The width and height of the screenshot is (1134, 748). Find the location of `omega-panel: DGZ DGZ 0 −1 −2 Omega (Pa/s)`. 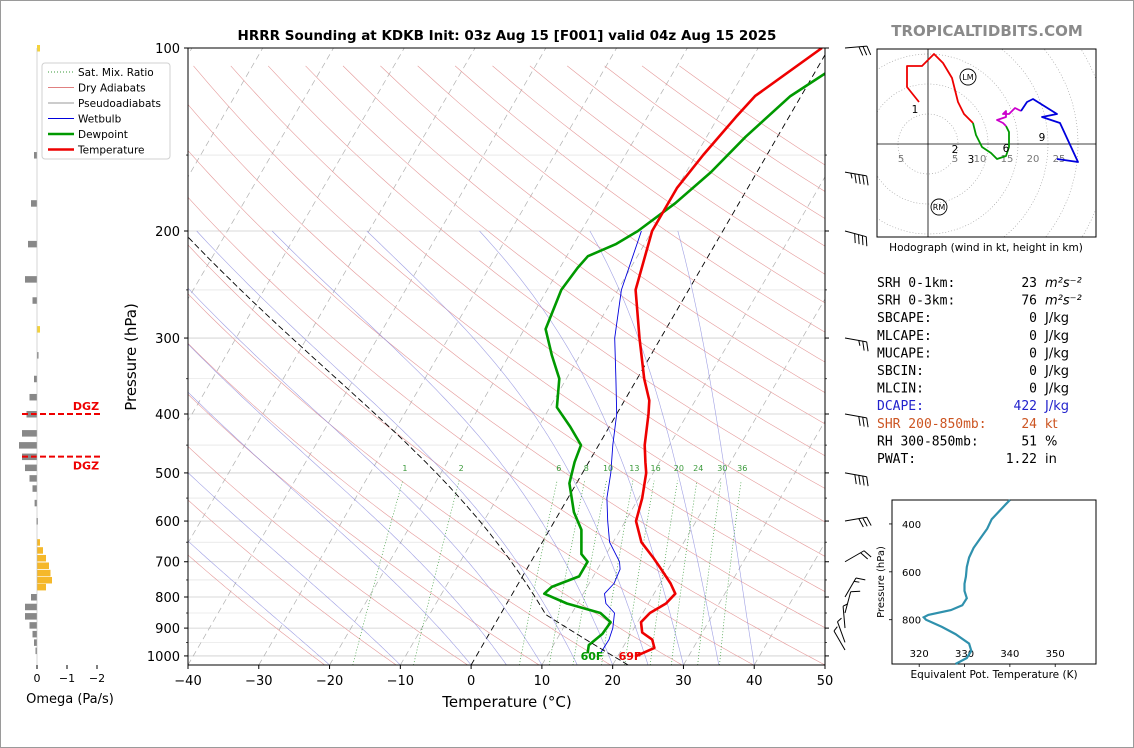

omega-panel: DGZ DGZ 0 −1 −2 Omega (Pa/s) is located at coordinates (66, 376).